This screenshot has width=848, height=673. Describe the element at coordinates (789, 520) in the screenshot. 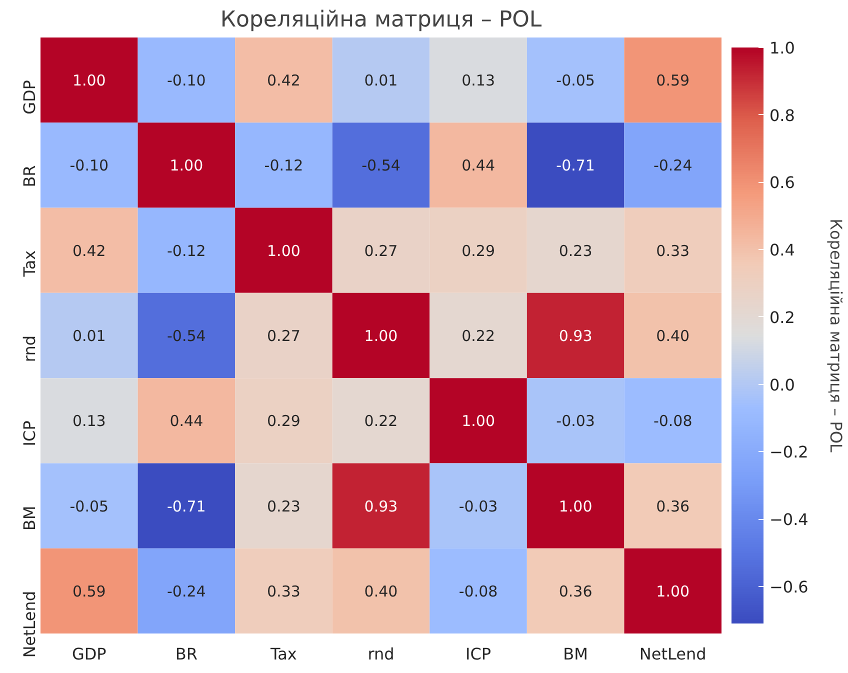

I see `color-bar-label: −0.4` at that location.